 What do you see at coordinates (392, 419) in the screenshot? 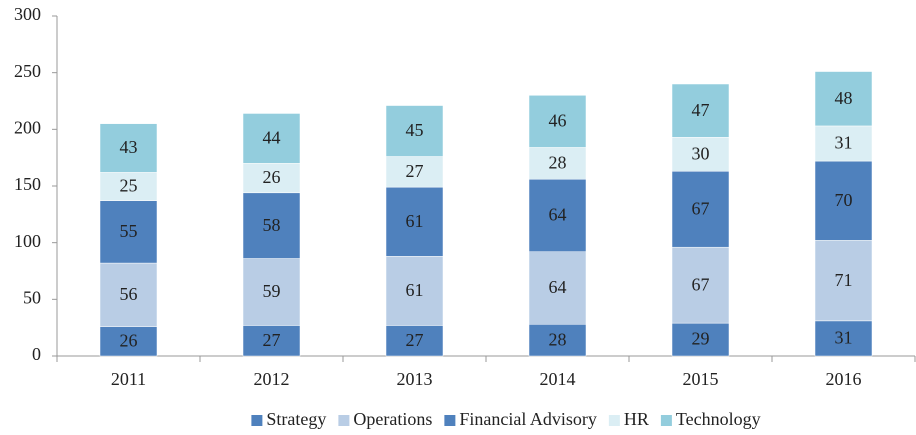
I see `legend-label: Operations` at bounding box center [392, 419].